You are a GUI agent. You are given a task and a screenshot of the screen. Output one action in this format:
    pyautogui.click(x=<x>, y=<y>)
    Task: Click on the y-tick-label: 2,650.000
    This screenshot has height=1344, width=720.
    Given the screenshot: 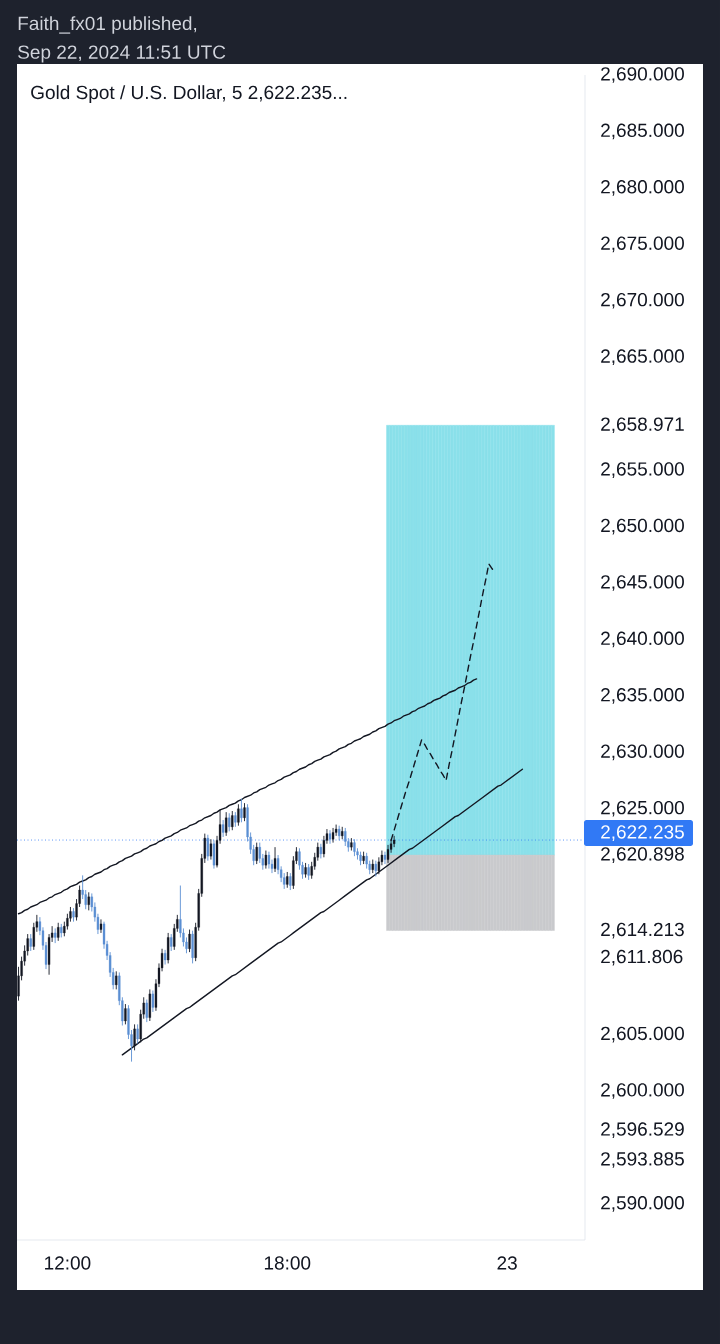 What is the action you would take?
    pyautogui.click(x=642, y=526)
    